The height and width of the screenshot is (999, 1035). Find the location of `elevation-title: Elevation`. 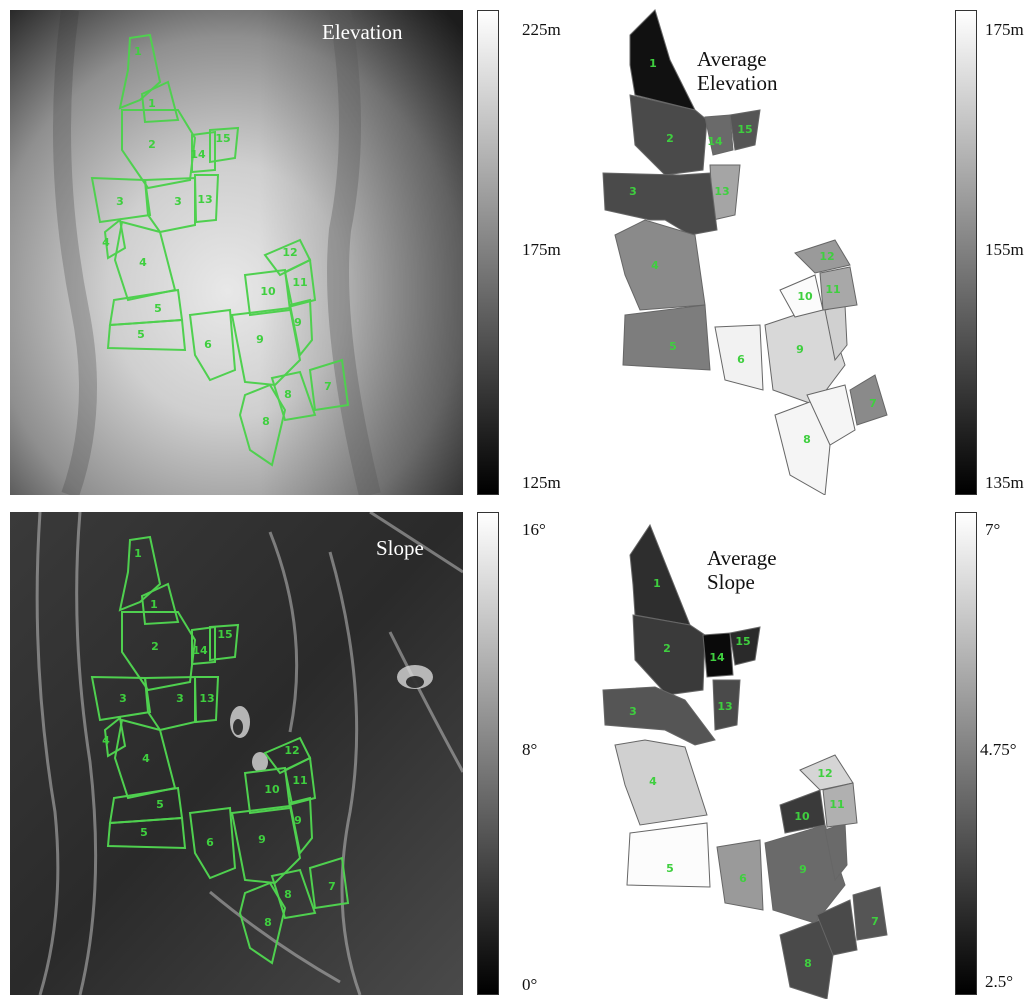

elevation-title: Elevation is located at coordinates (362, 32).